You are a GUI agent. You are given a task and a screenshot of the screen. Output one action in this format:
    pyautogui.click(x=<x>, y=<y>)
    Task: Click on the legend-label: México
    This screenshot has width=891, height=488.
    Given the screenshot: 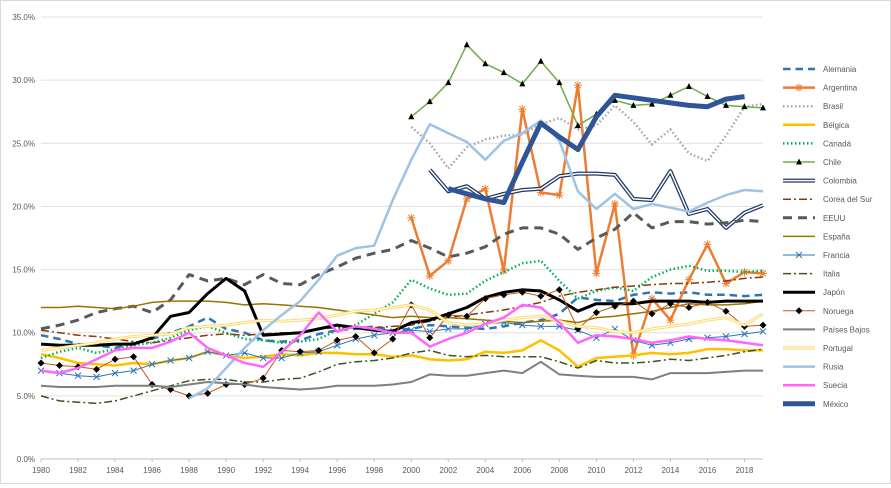 What is the action you would take?
    pyautogui.click(x=836, y=404)
    